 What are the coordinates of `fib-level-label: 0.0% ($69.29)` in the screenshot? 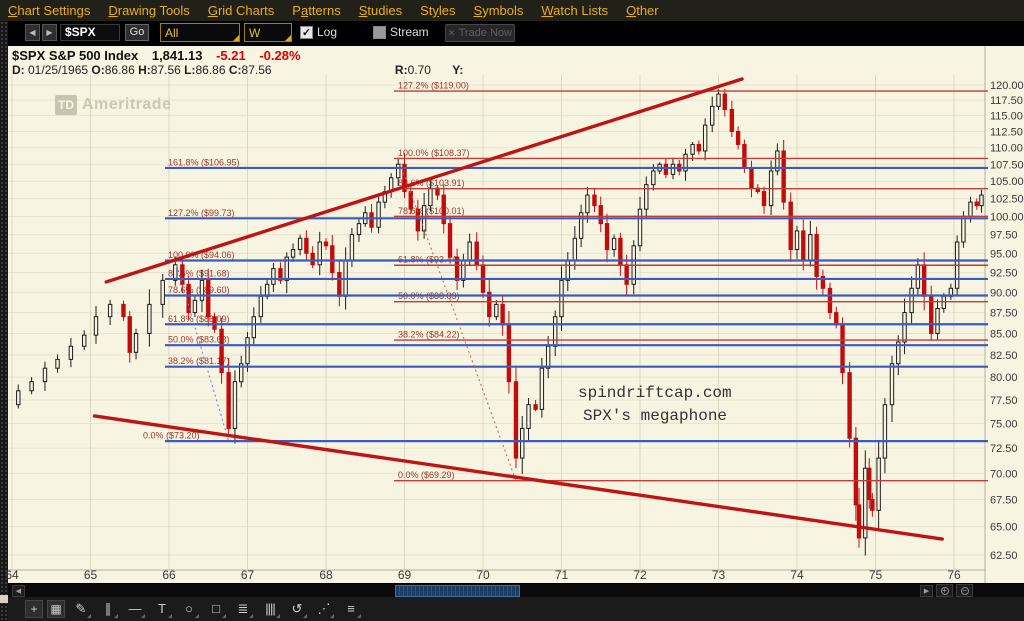 It's located at (426, 475).